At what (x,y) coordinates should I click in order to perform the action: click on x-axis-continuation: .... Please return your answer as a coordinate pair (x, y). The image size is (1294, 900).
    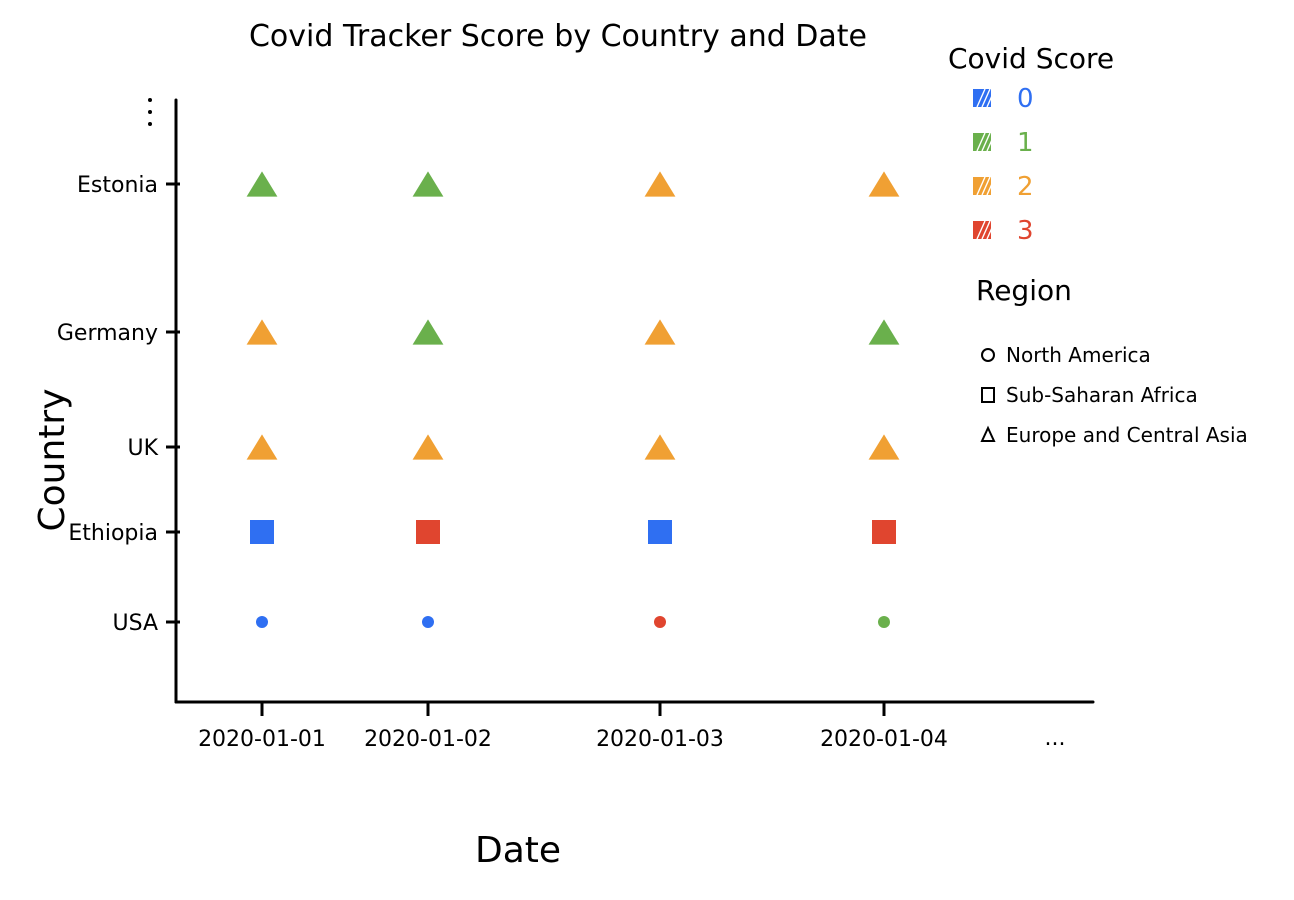
    Looking at the image, I should click on (1055, 738).